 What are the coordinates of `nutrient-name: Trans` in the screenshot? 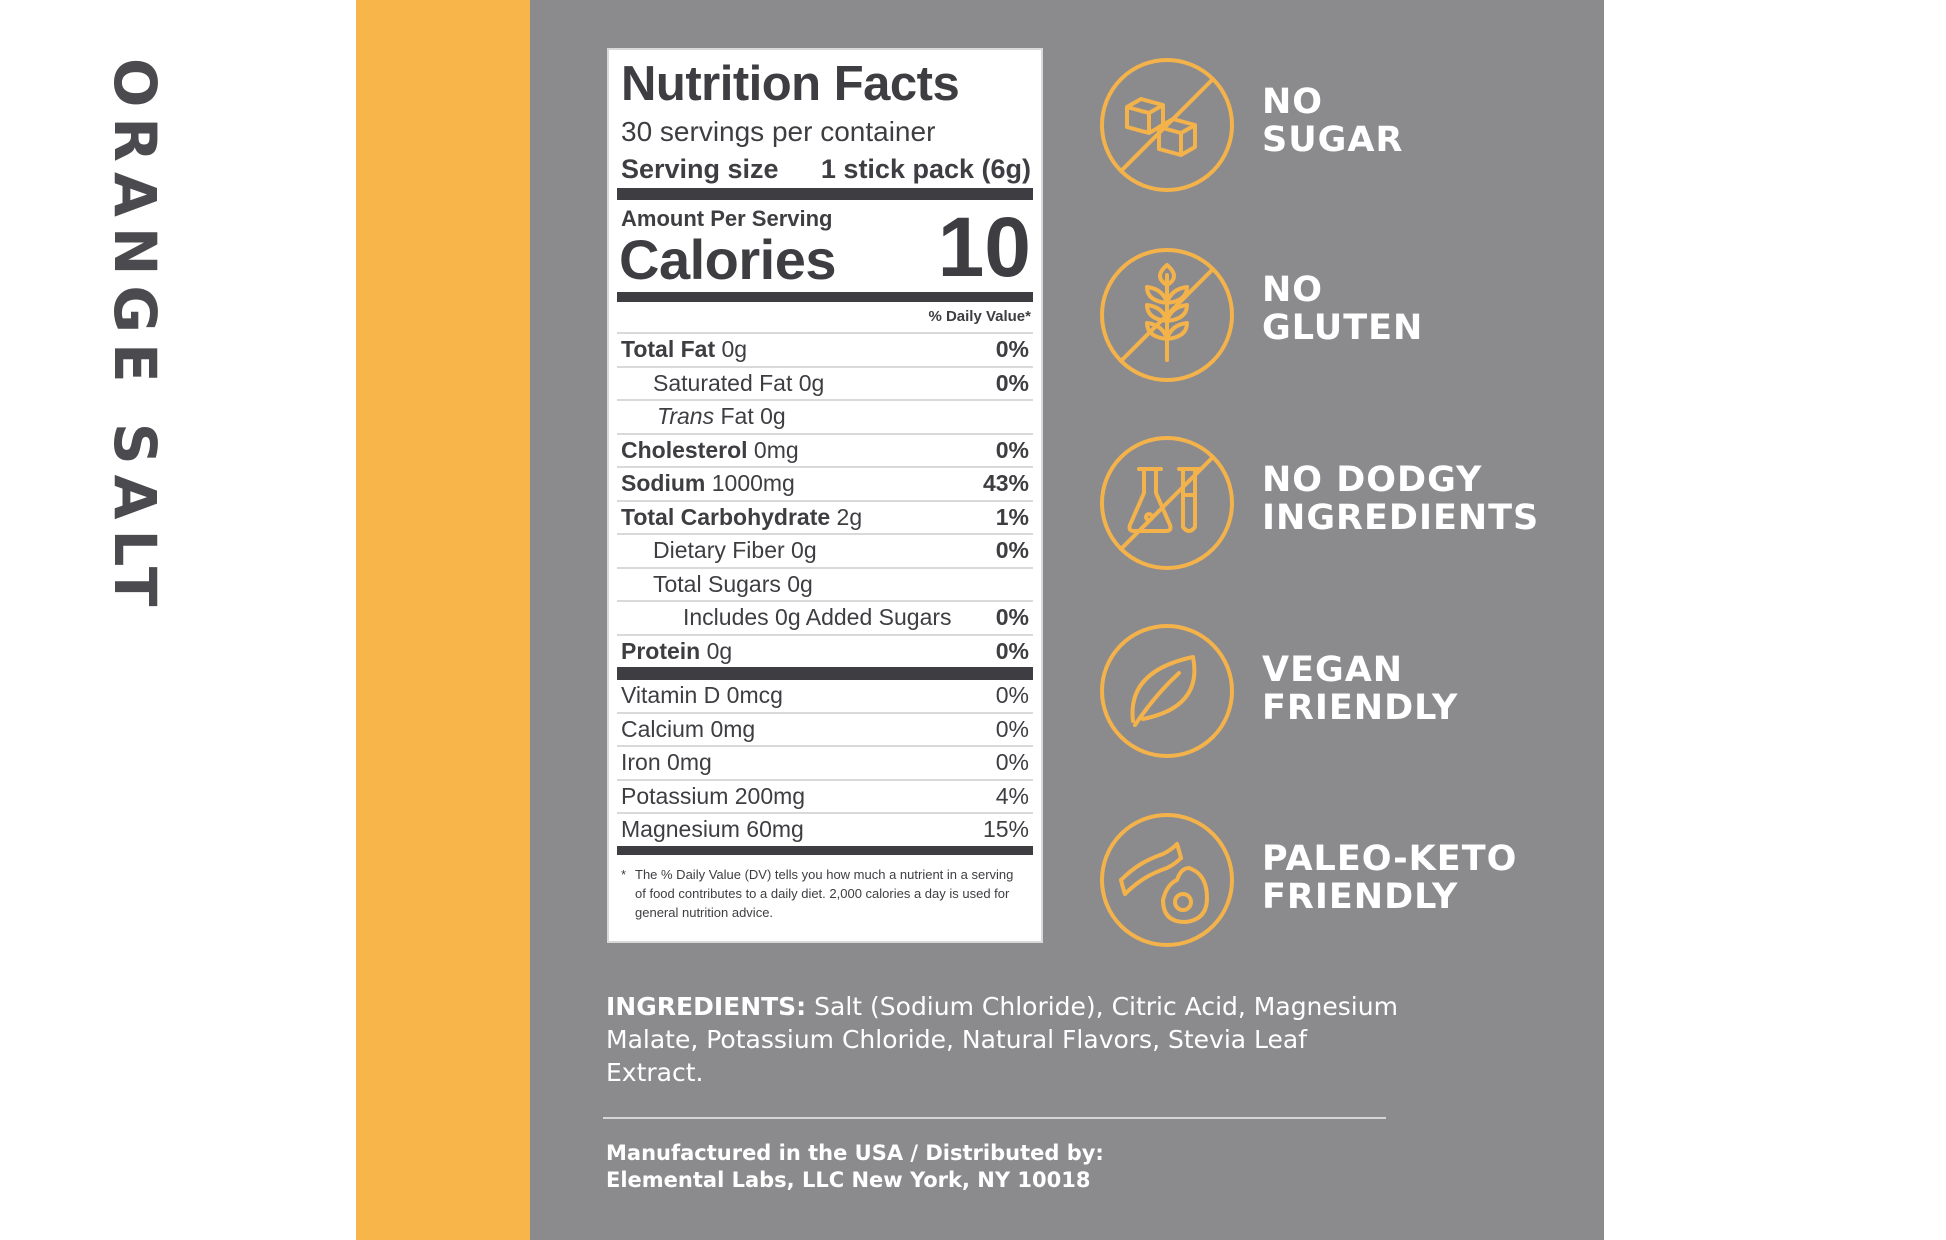 It's located at (686, 416).